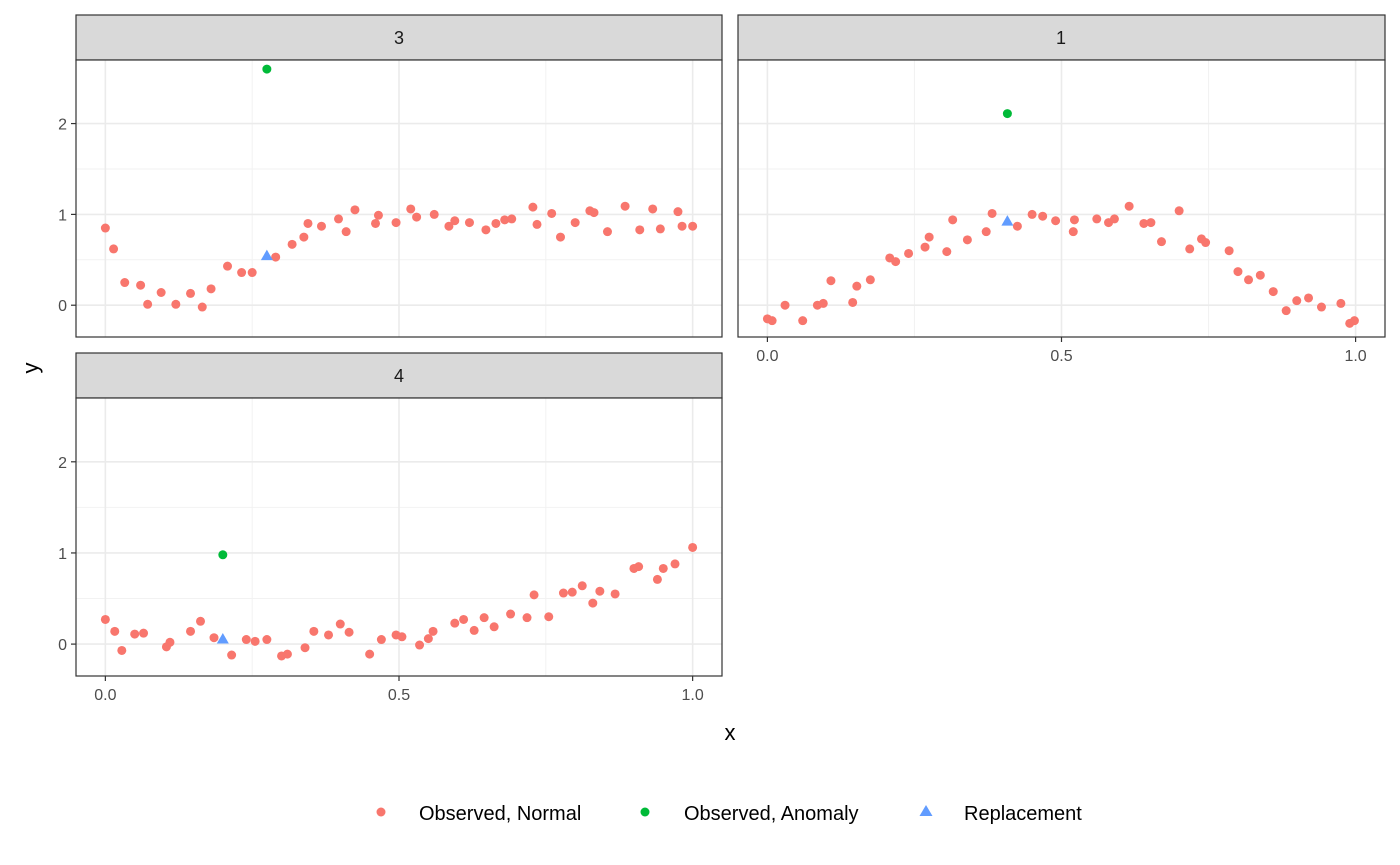 The height and width of the screenshot is (865, 1400). I want to click on legend-key-replacement, so click(926, 810).